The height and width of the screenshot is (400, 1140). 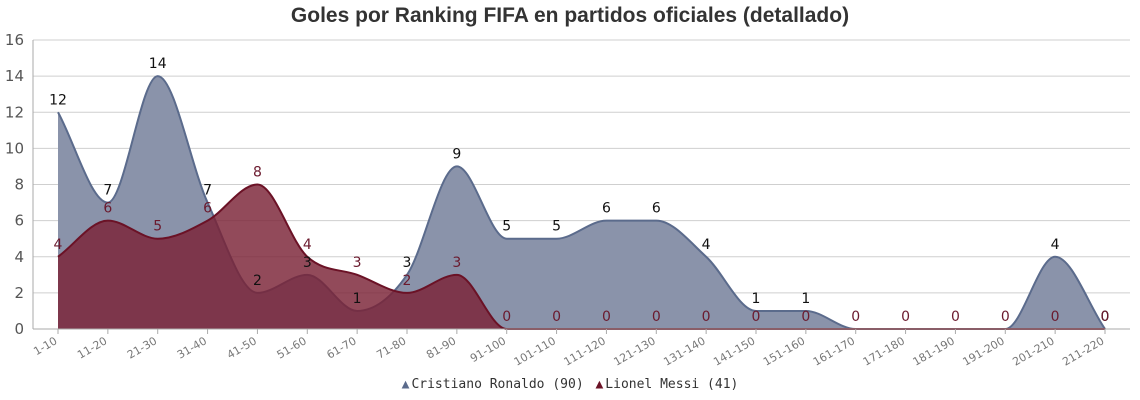 I want to click on data-label: 9, so click(x=456, y=154).